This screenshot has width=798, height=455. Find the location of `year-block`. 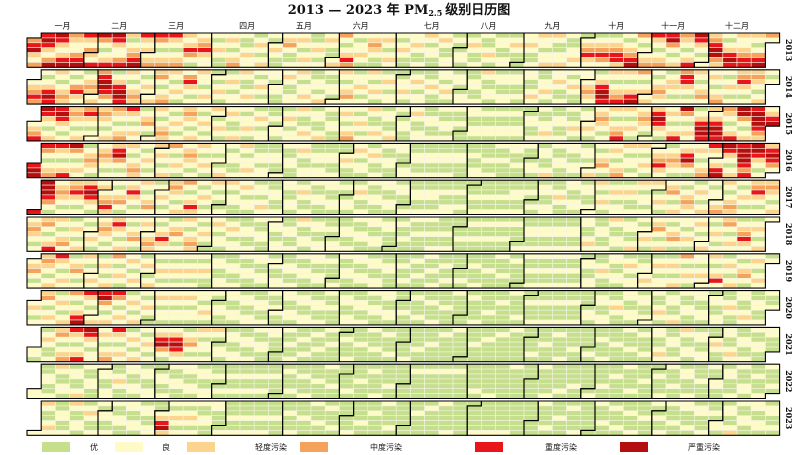

year-block is located at coordinates (403, 381).